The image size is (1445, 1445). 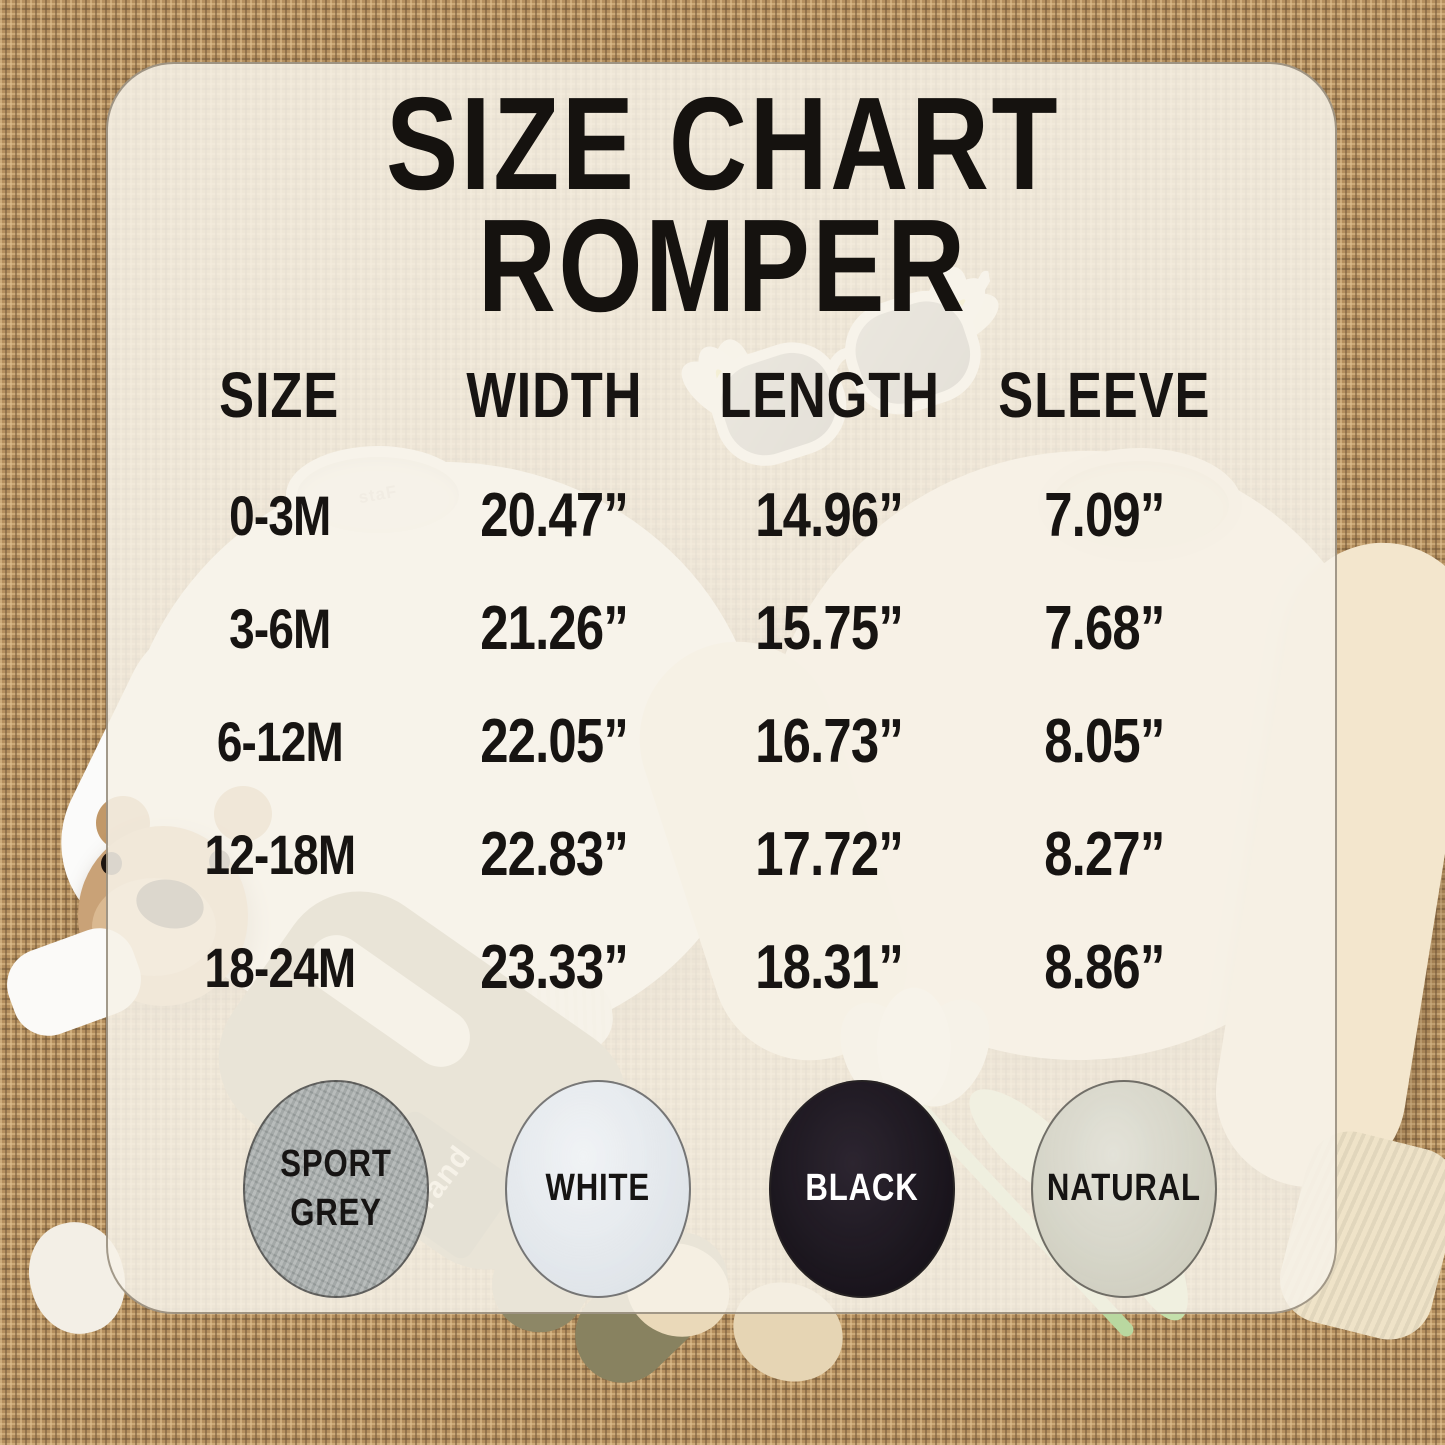 What do you see at coordinates (280, 967) in the screenshot?
I see `size-label: 18-24M` at bounding box center [280, 967].